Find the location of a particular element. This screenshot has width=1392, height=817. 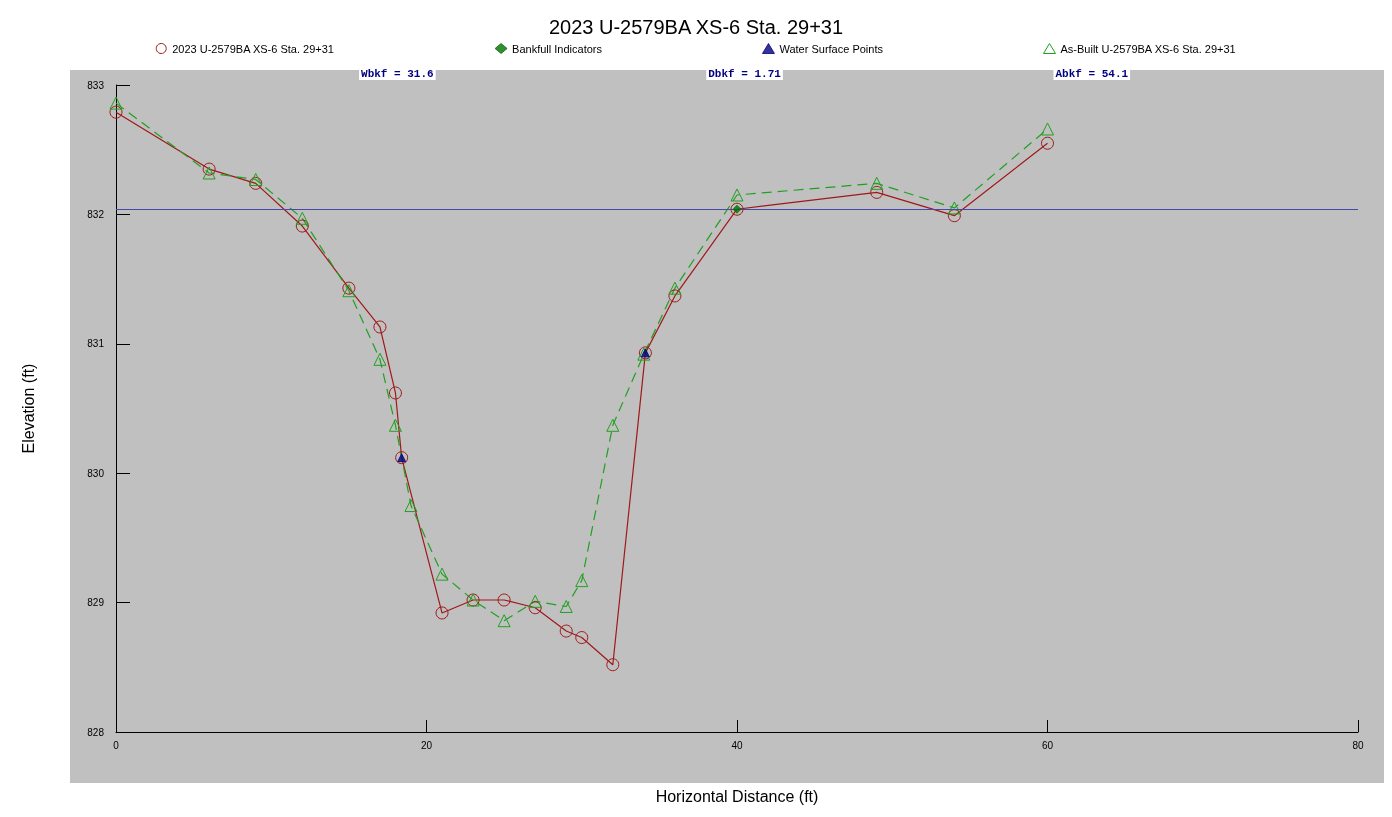

legend-label: Water Surface Points is located at coordinates (831, 48).